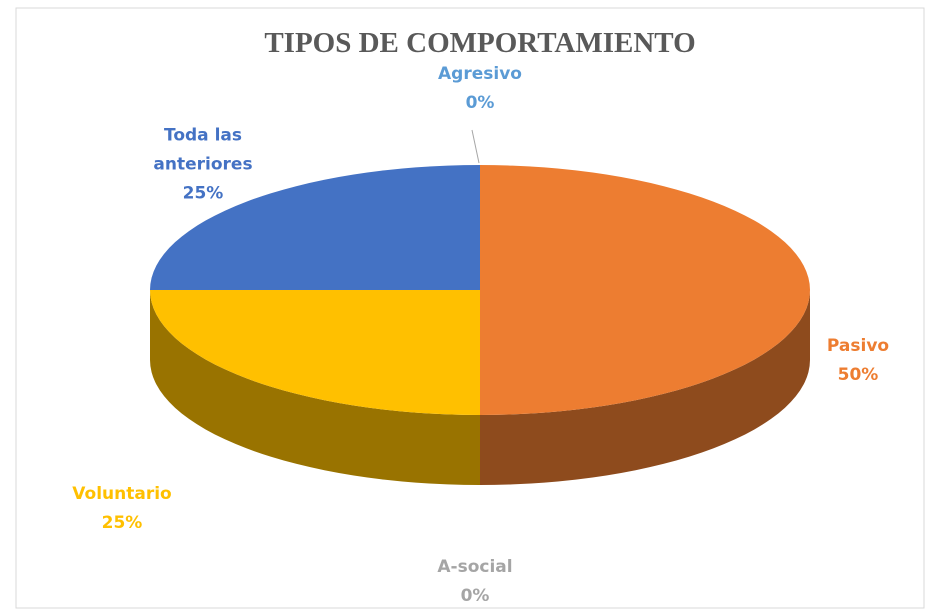  I want to click on slice-label: Toda las anteriores 25%, so click(203, 165).